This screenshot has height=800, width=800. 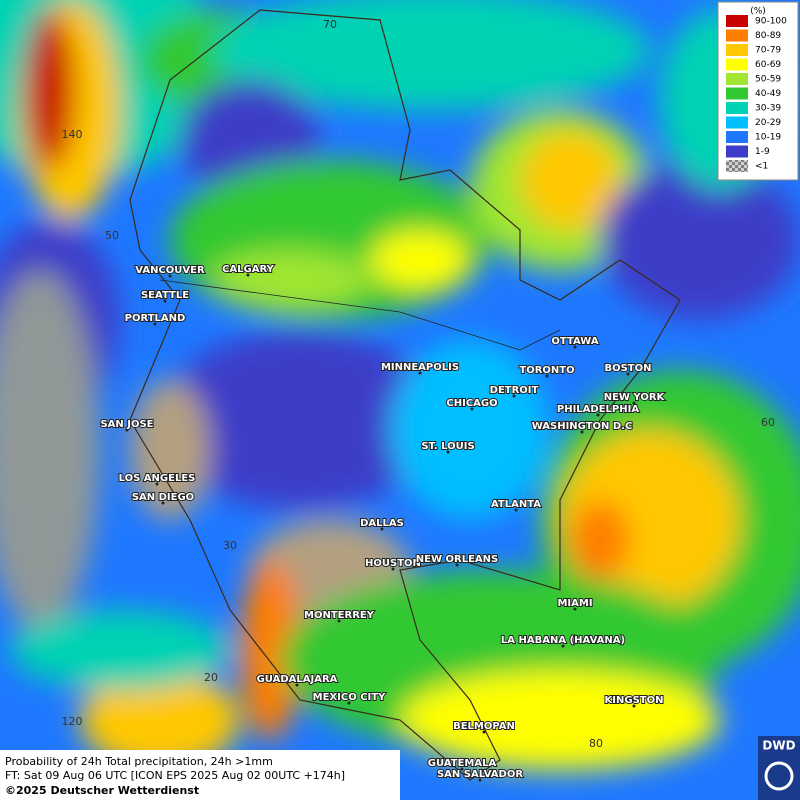 I want to click on city-label: PHILADELPHIA, so click(x=598, y=409).